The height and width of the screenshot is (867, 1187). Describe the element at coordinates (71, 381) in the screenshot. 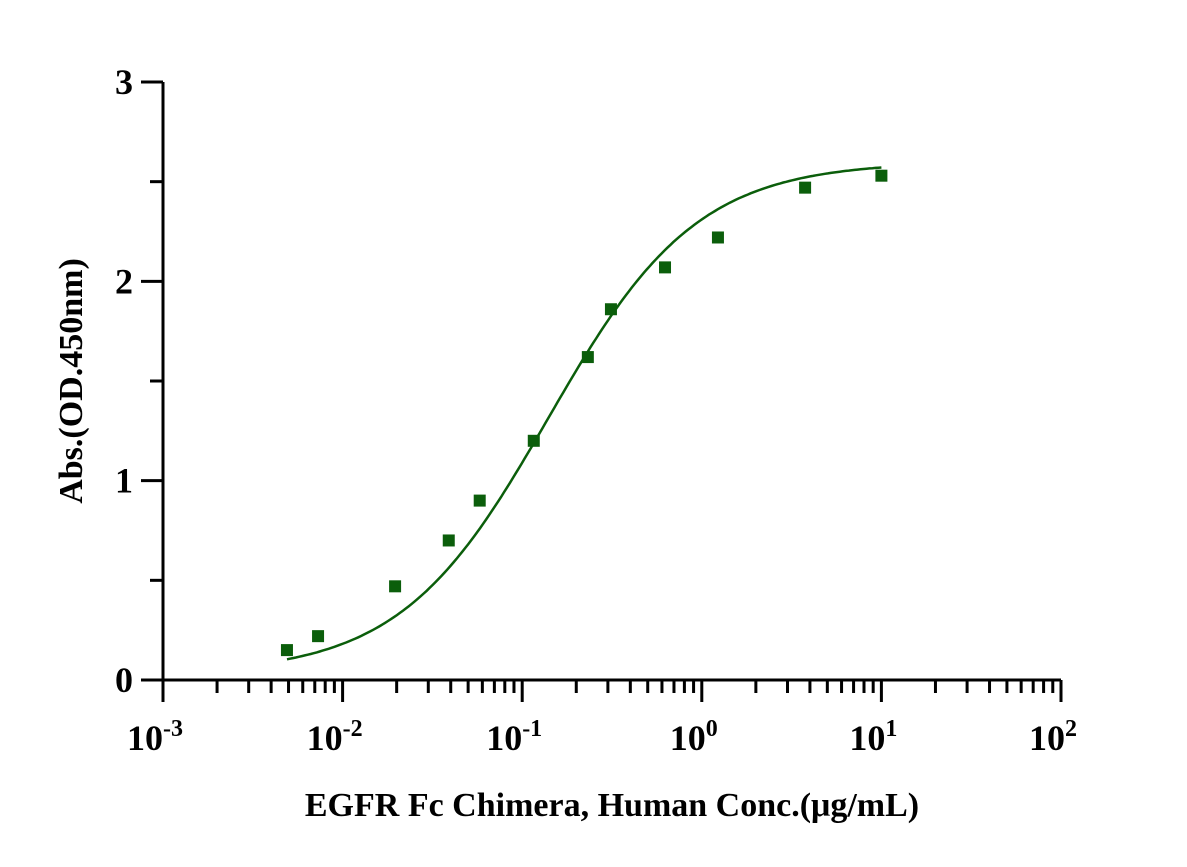

I see `y-axis-label: Abs.(OD.450nm)` at that location.